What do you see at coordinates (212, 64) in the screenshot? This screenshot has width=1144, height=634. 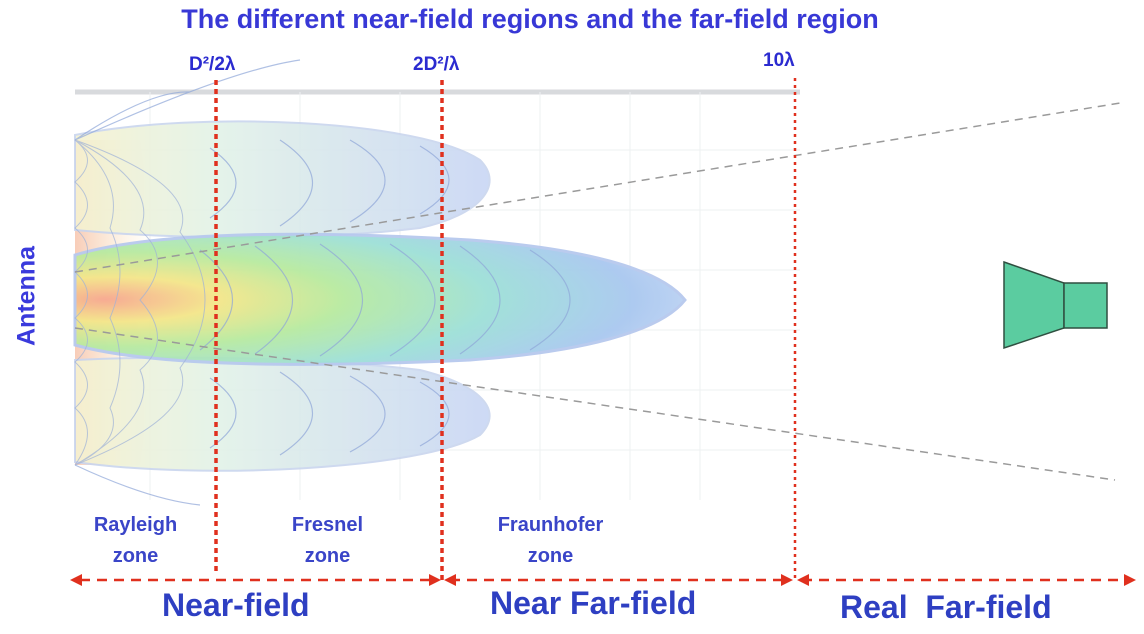 I see `boundary-label-near-field: D²/2λ` at bounding box center [212, 64].